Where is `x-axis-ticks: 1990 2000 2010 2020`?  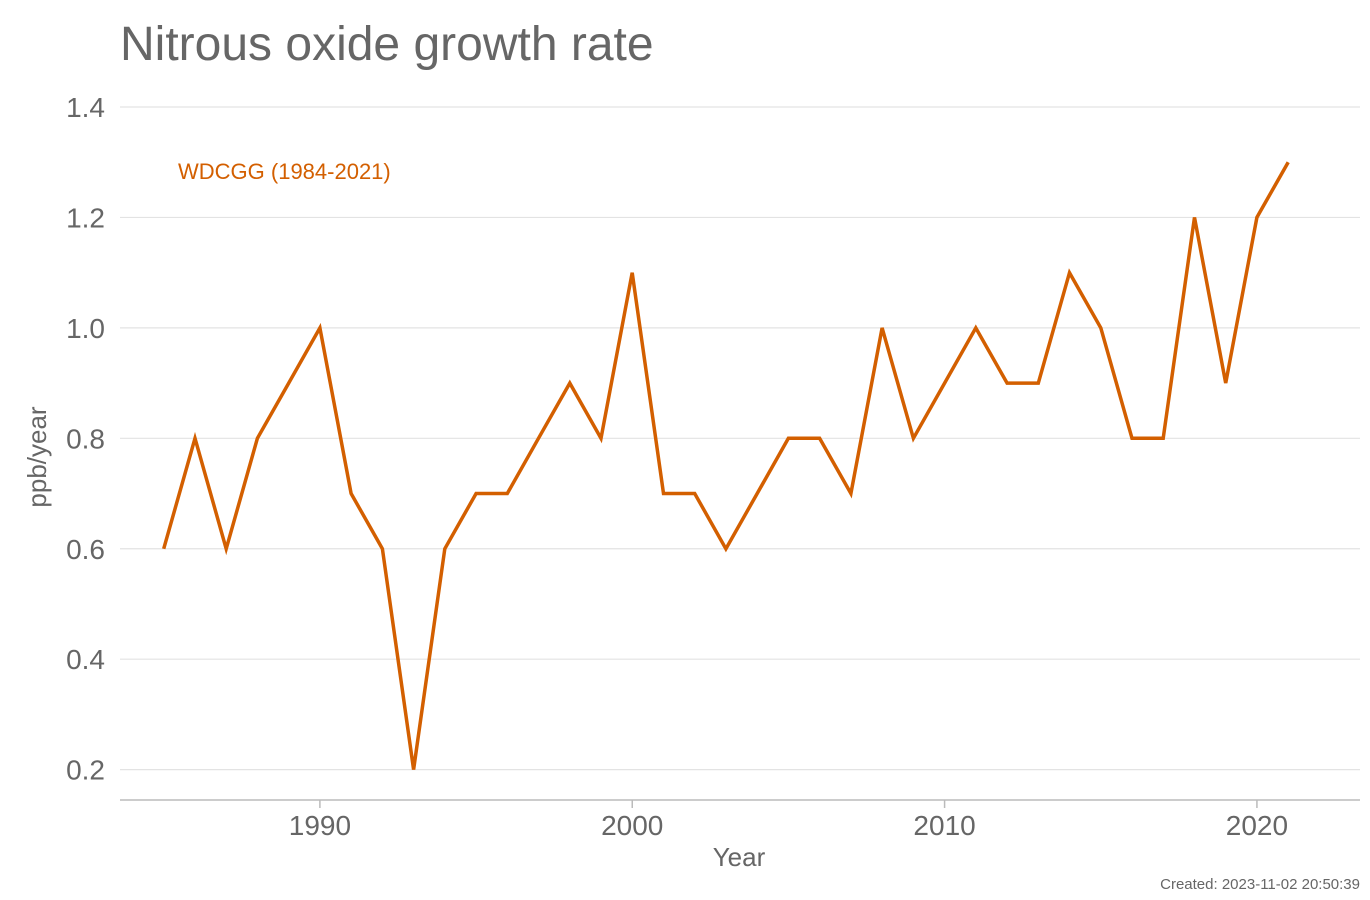 x-axis-ticks: 1990 2000 2010 2020 is located at coordinates (788, 820).